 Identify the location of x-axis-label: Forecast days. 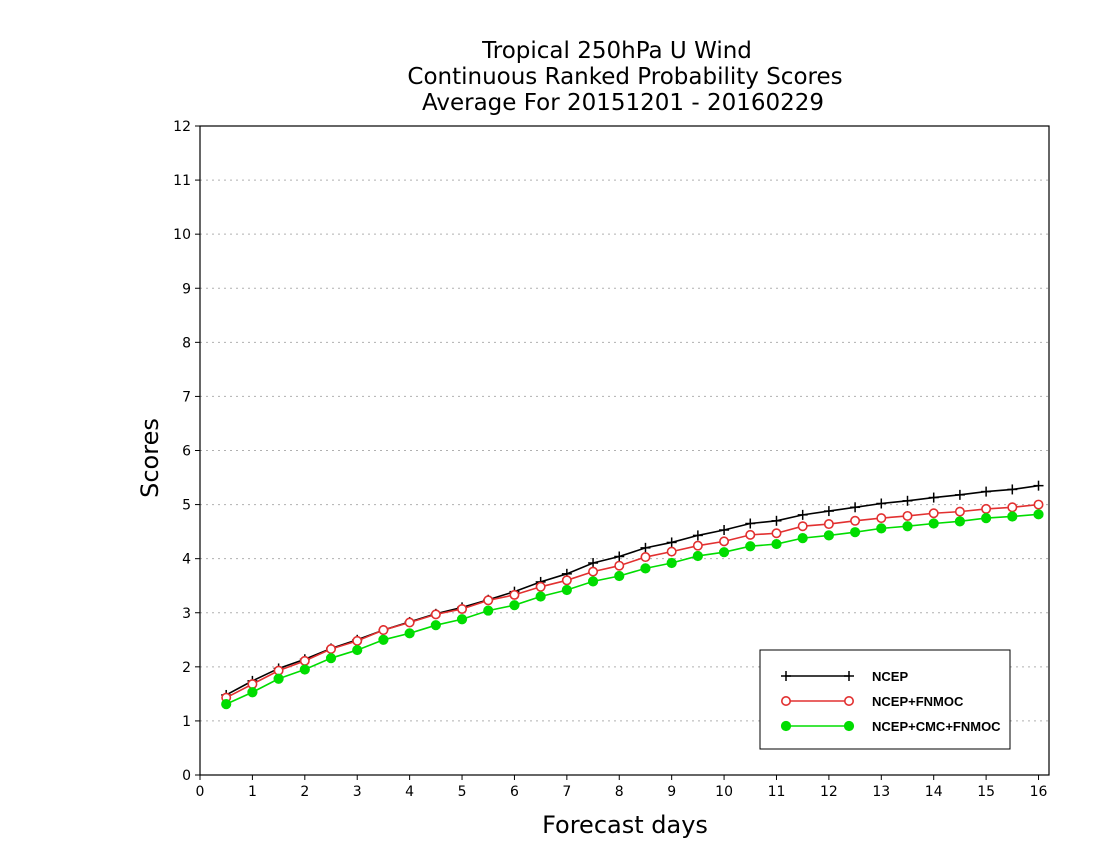
(625, 825).